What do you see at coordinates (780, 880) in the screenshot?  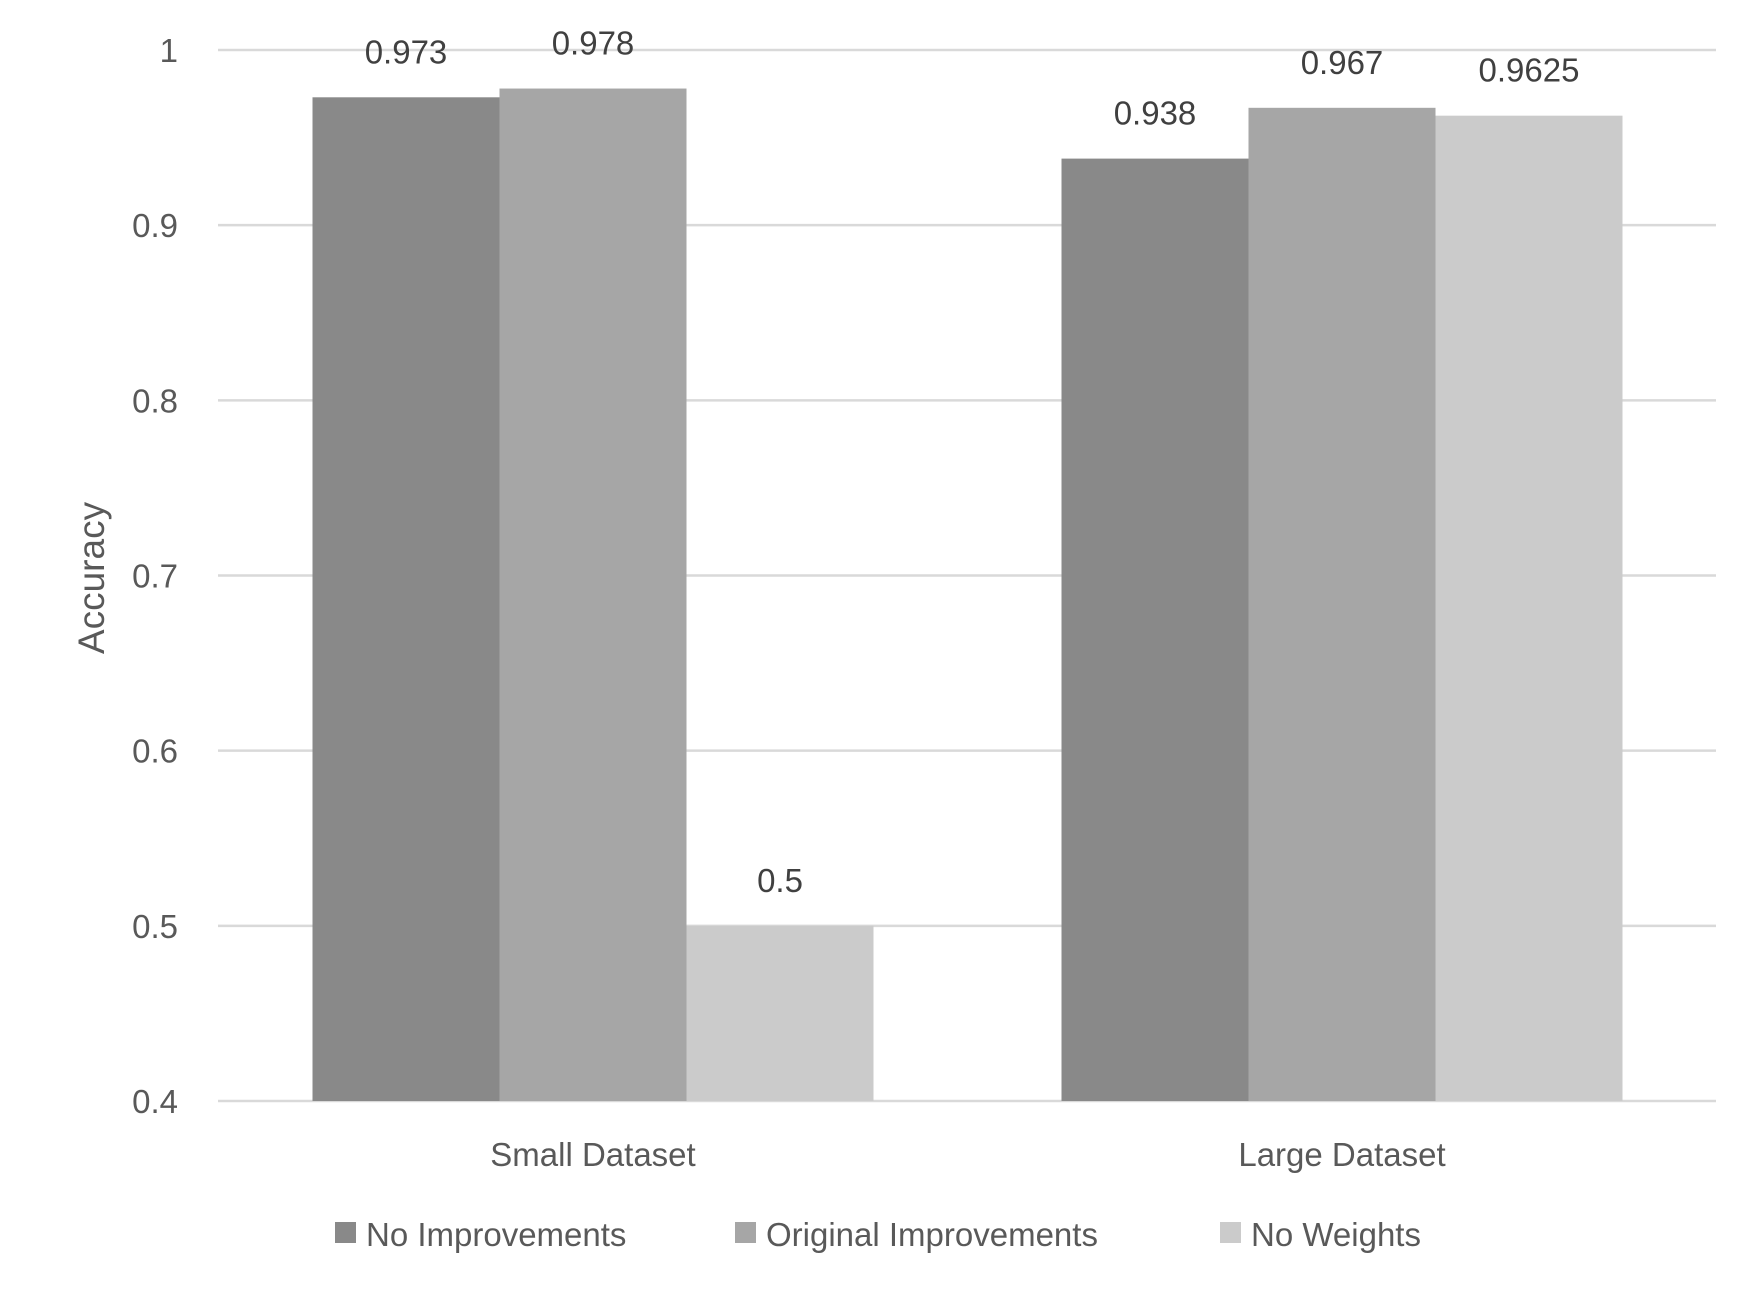 I see `data-label-2-0: 0.5` at bounding box center [780, 880].